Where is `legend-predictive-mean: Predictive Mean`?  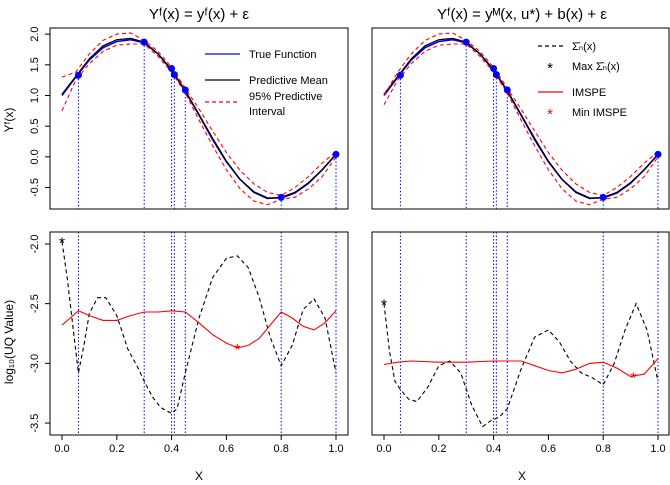 legend-predictive-mean: Predictive Mean is located at coordinates (288, 81).